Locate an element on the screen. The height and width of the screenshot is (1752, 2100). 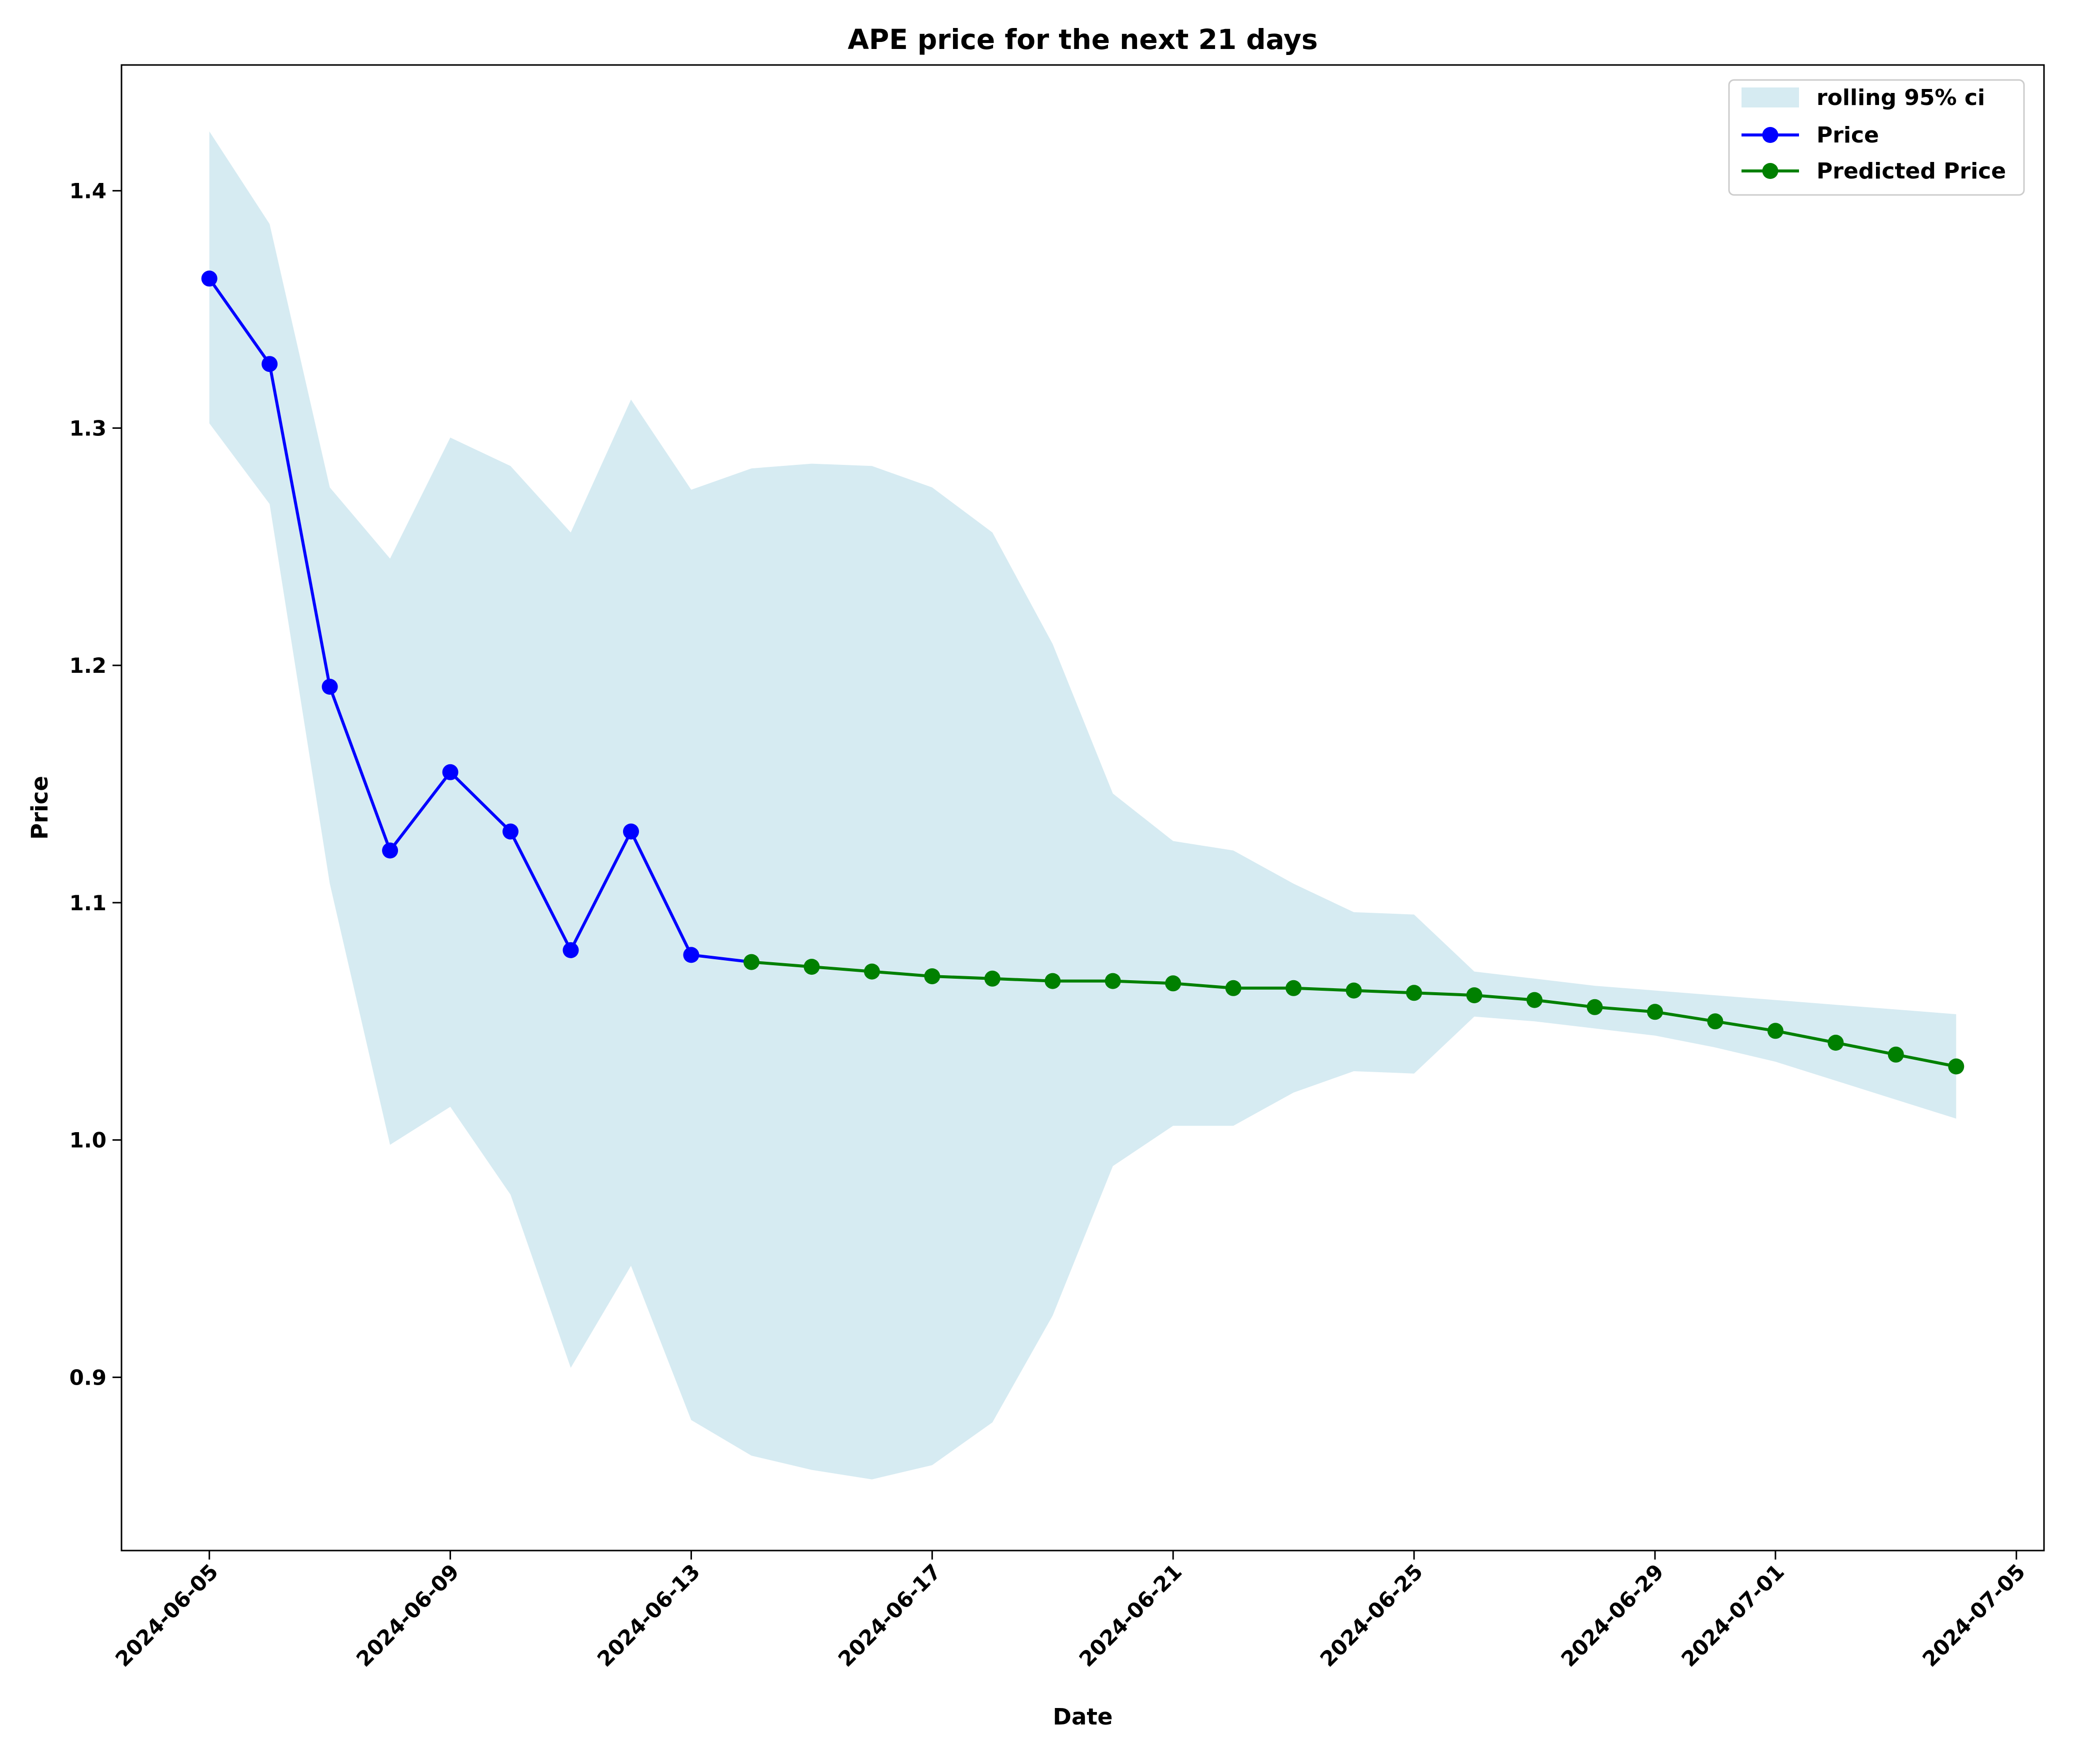
y-tick-label: 0.9 is located at coordinates (88, 1378).